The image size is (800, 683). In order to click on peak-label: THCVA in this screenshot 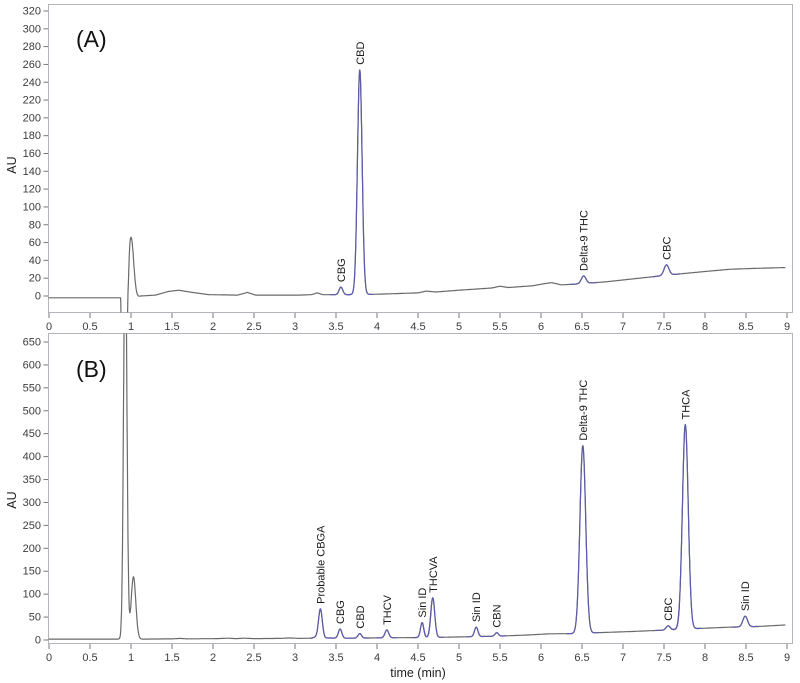, I will do `click(434, 574)`.